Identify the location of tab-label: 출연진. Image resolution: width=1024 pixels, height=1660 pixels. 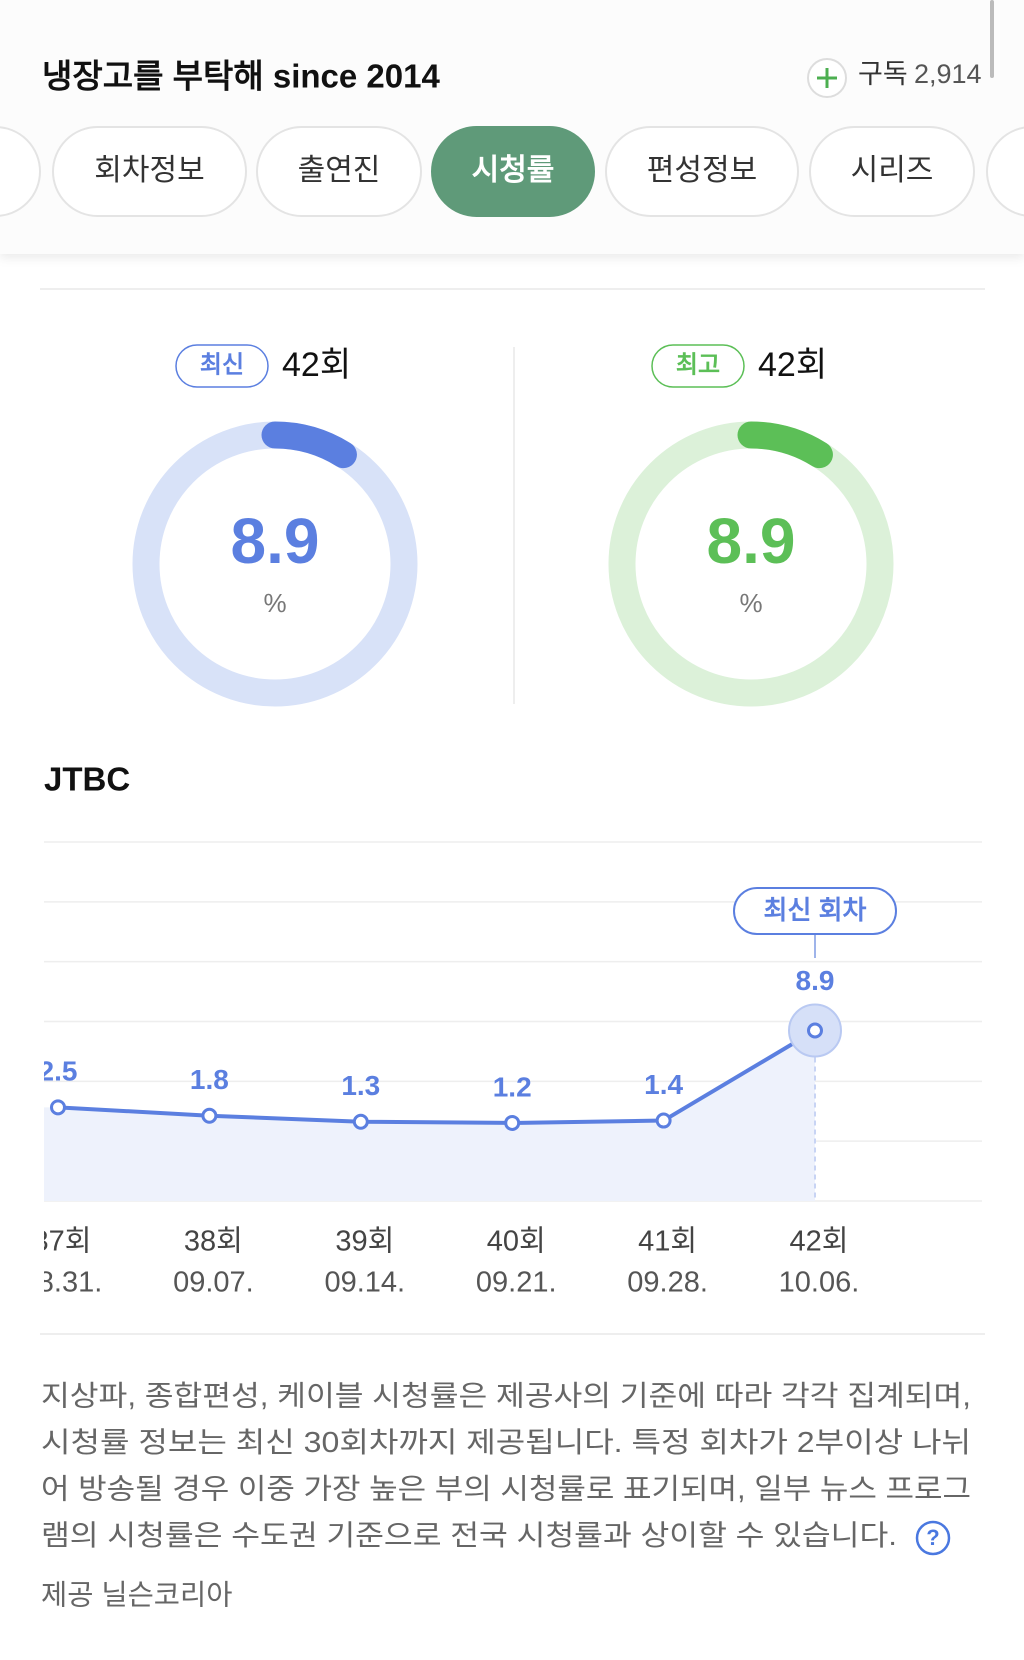
(339, 170).